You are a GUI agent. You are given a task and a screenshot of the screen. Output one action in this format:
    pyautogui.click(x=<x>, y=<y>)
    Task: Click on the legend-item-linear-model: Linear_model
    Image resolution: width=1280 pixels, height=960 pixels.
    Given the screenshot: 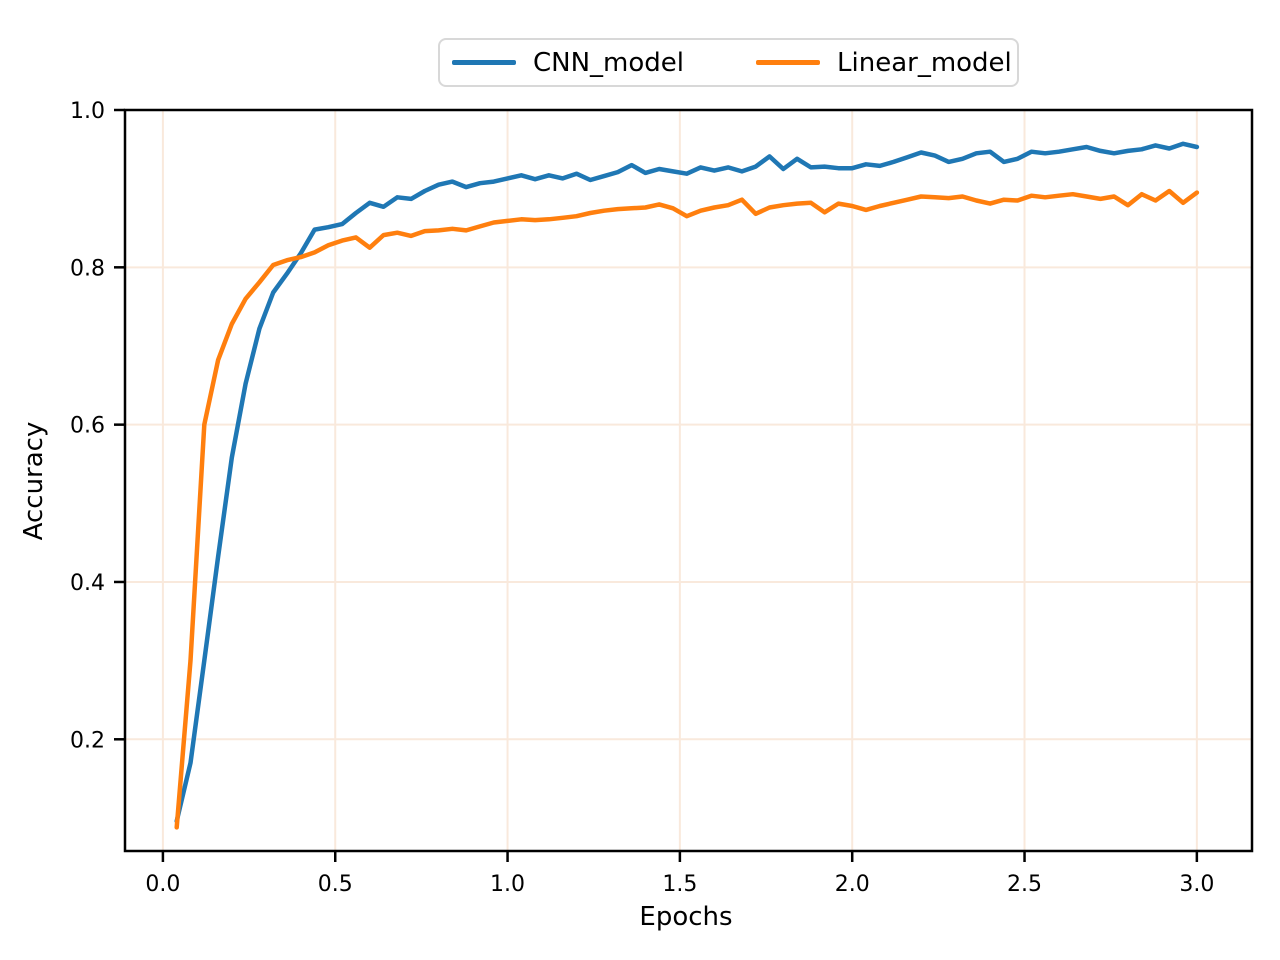 What is the action you would take?
    pyautogui.click(x=884, y=63)
    